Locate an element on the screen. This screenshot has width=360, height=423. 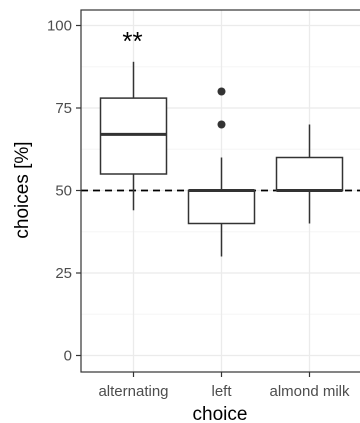
box-left is located at coordinates (221, 172).